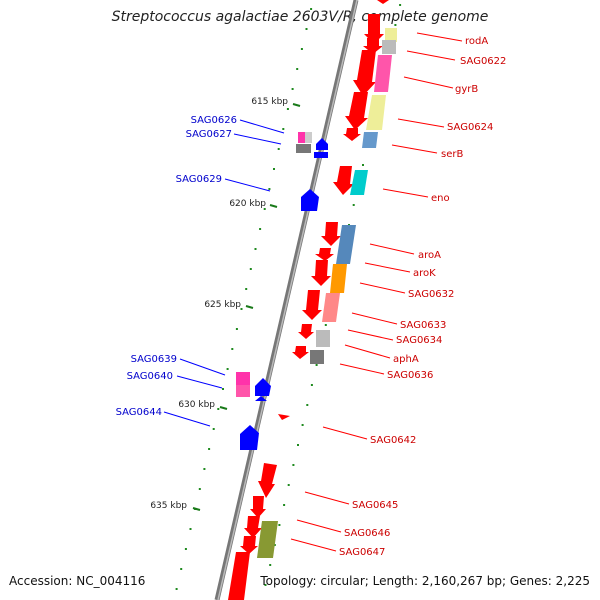 This screenshot has height=600, width=600. Describe the element at coordinates (269, 102) in the screenshot. I see `kbp-label-615: 615 kbp` at that location.